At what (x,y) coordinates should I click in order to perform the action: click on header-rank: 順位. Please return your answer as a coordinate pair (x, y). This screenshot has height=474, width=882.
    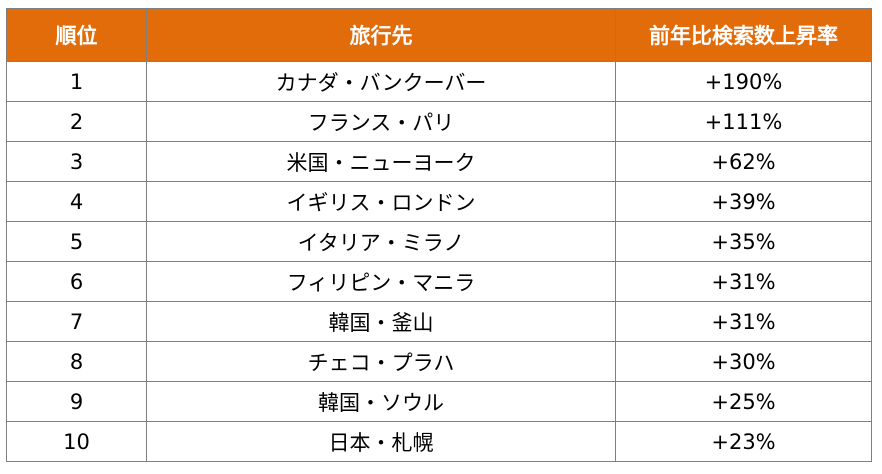
    Looking at the image, I should click on (76, 35).